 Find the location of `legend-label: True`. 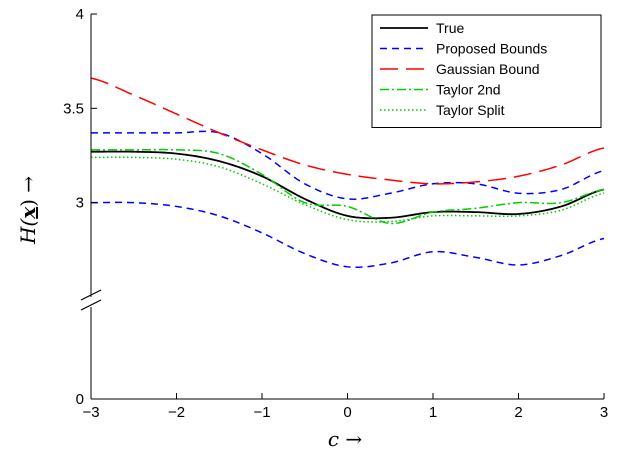

legend-label: True is located at coordinates (450, 28).